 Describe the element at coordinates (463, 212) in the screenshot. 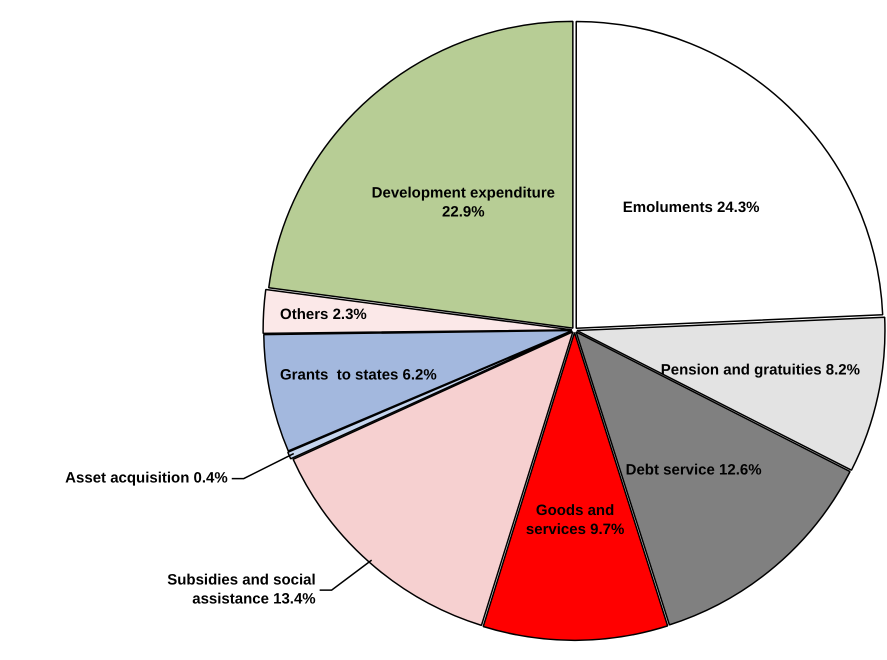

I see `data-label: 22.9%` at that location.